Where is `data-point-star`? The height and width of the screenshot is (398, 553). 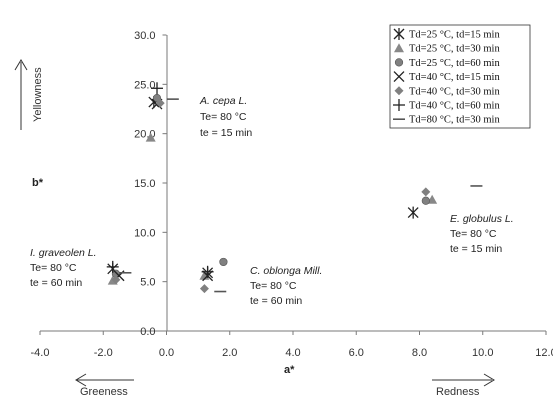 data-point-star is located at coordinates (413, 212).